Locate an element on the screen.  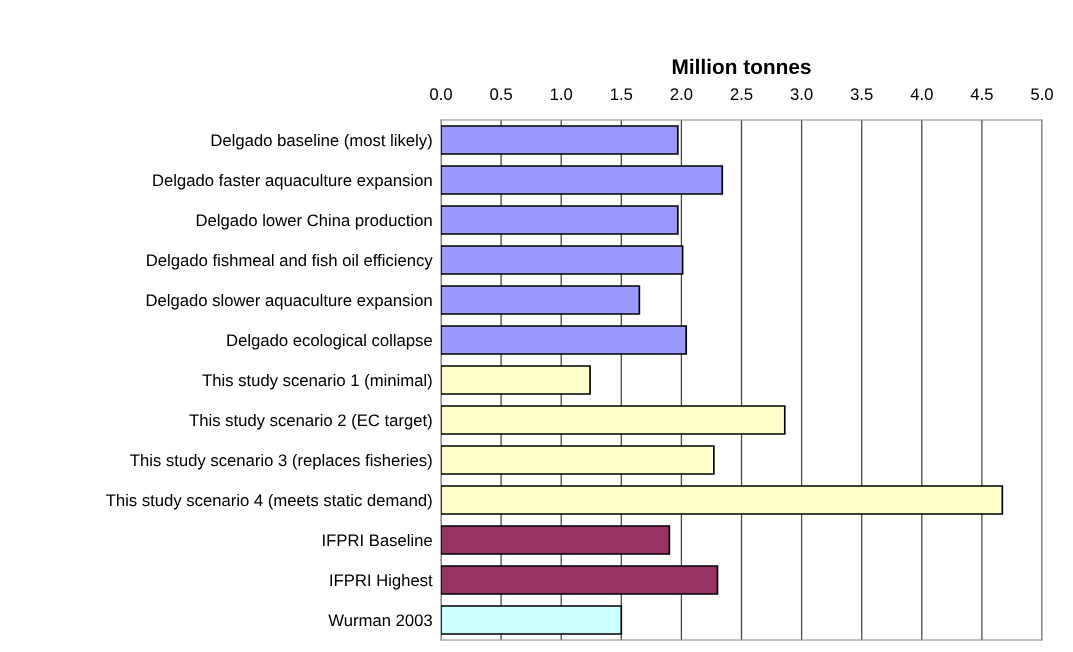
y-tick-label: Wurman 2003 is located at coordinates (380, 620).